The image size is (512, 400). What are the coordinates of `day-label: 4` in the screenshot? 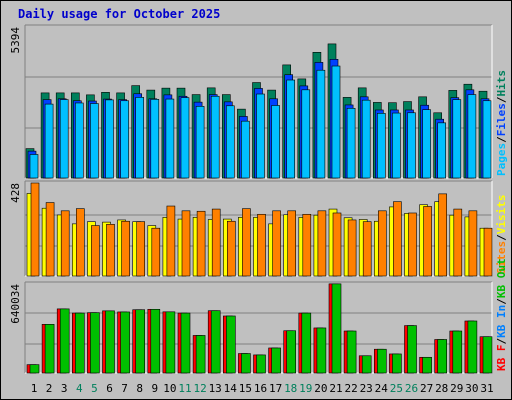 It's located at (79, 388).